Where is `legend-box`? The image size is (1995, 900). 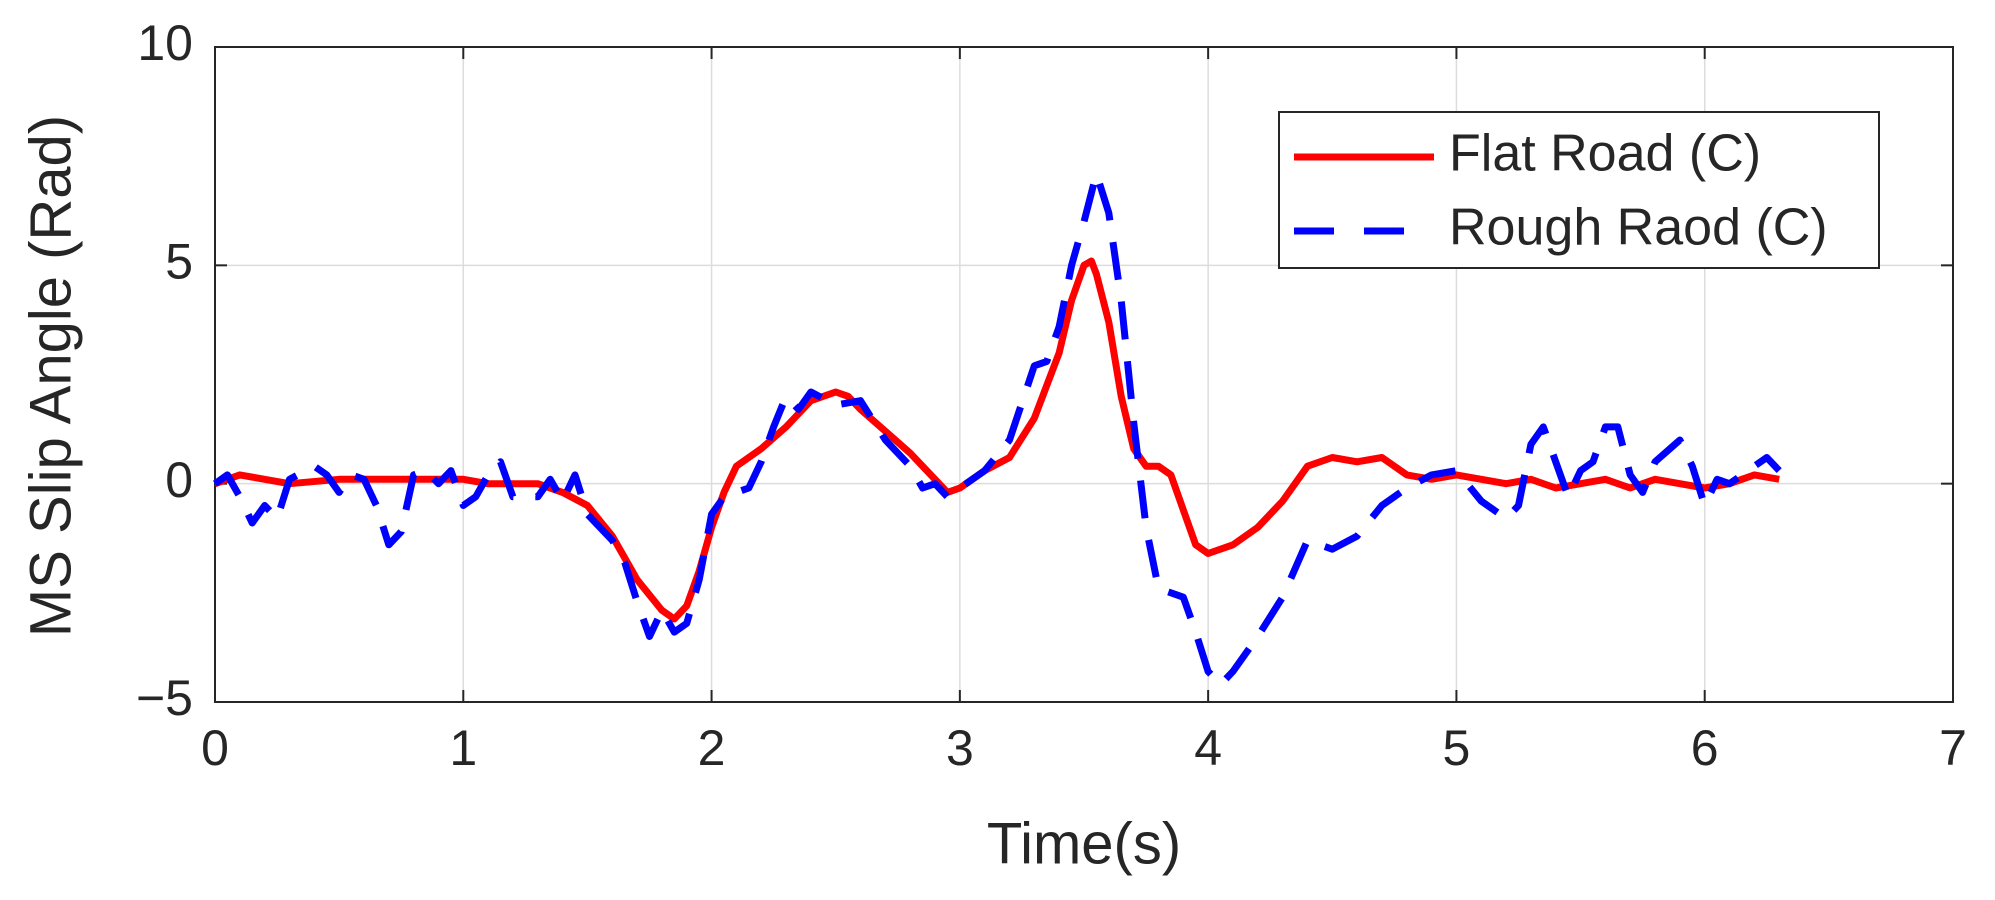 legend-box is located at coordinates (1579, 190).